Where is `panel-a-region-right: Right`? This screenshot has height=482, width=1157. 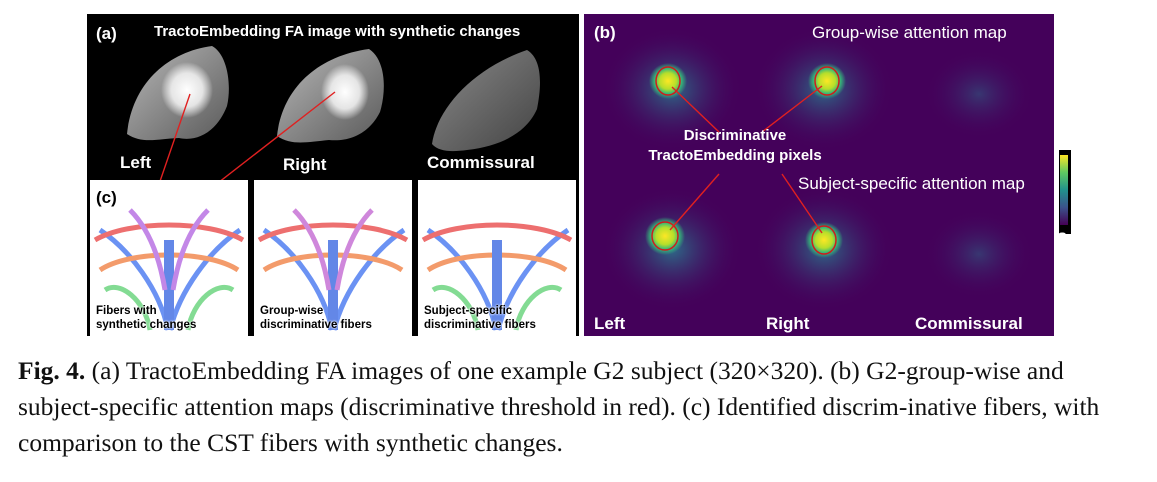
panel-a-region-right: Right is located at coordinates (305, 164).